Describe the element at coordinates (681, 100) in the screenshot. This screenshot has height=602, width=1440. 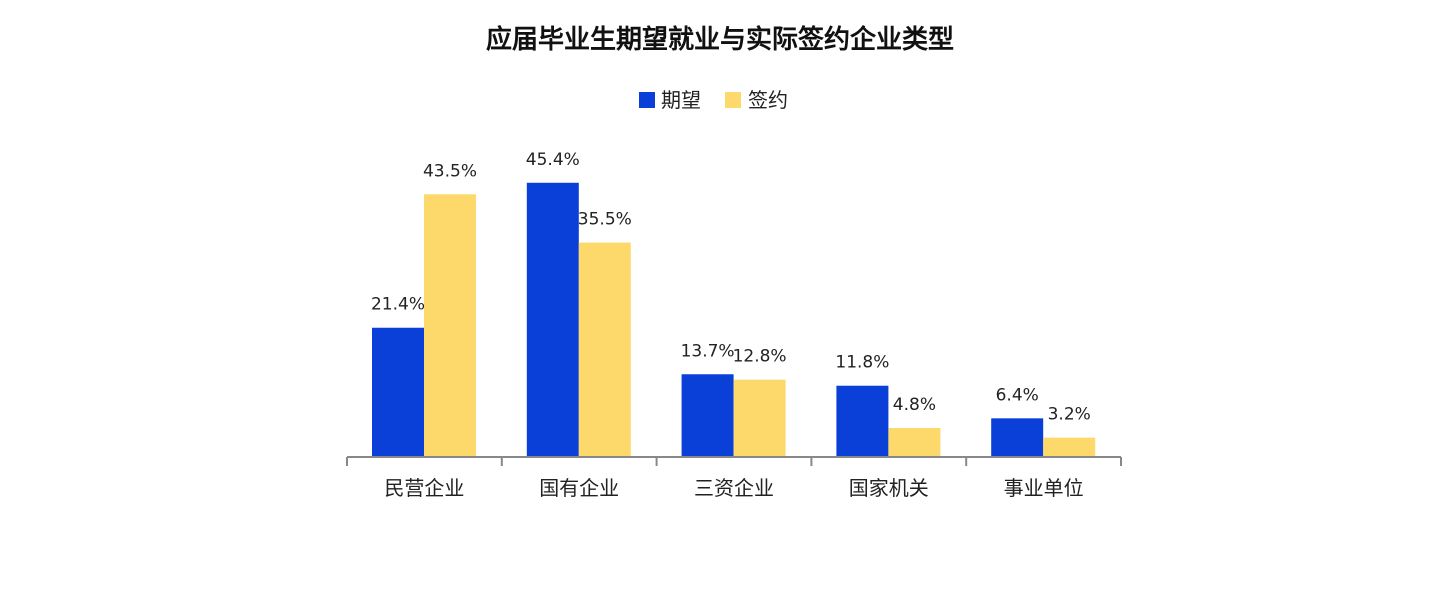
I see `legend-label-1: 期望` at that location.